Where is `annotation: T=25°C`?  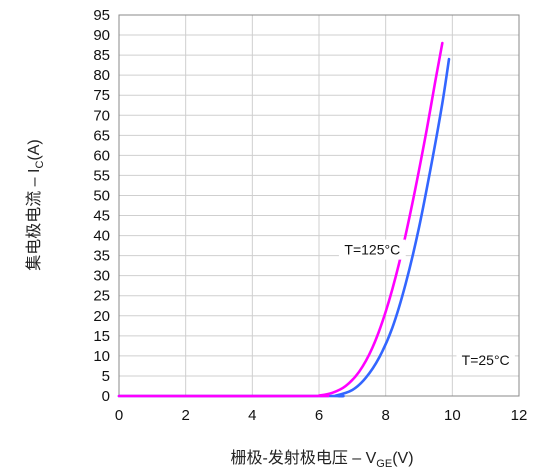 annotation: T=25°C is located at coordinates (485, 359).